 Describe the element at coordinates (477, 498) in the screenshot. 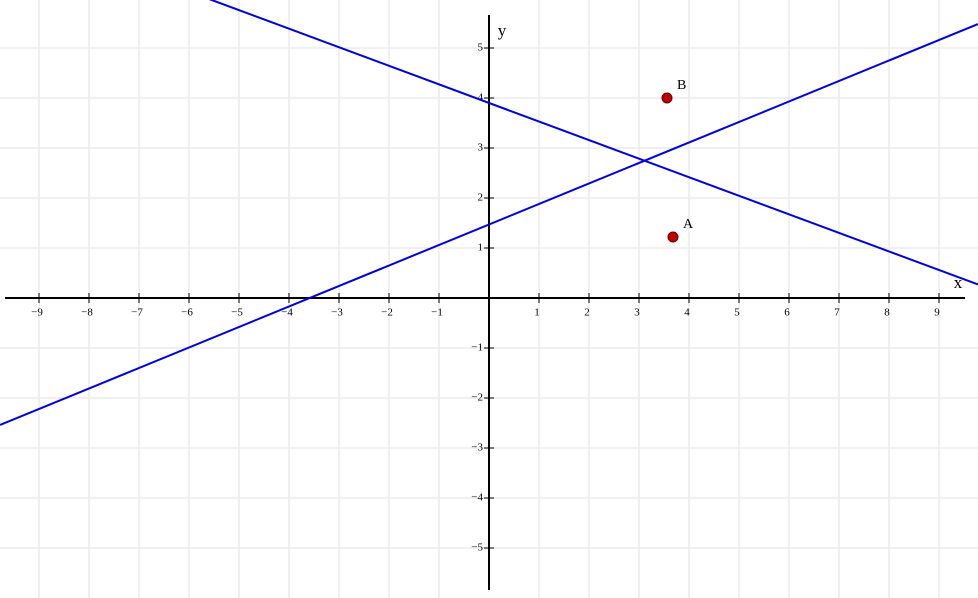

I see `y-tick-label: −4` at that location.